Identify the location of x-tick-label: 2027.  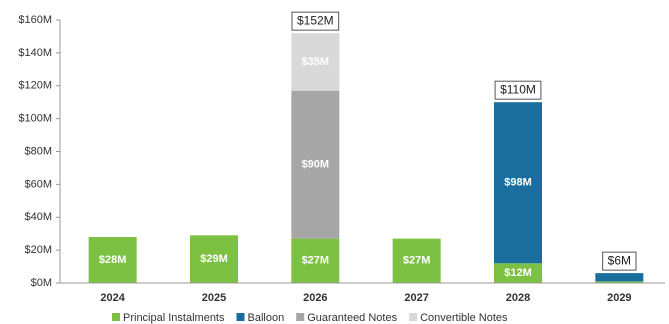
(416, 298).